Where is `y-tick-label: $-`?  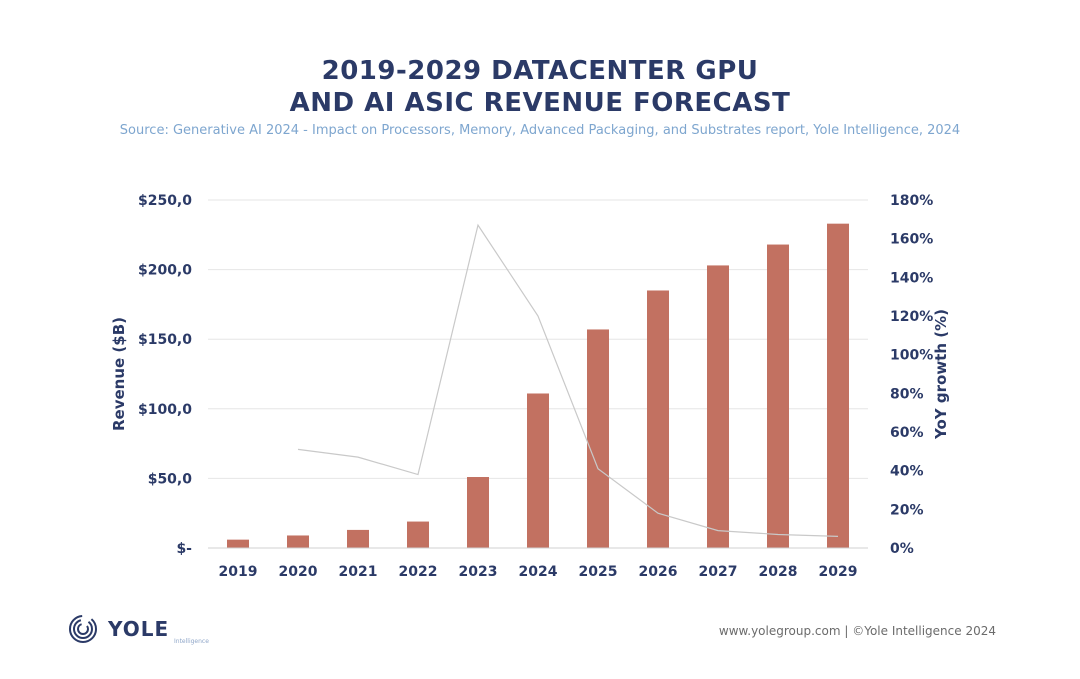 y-tick-label: $- is located at coordinates (184, 549).